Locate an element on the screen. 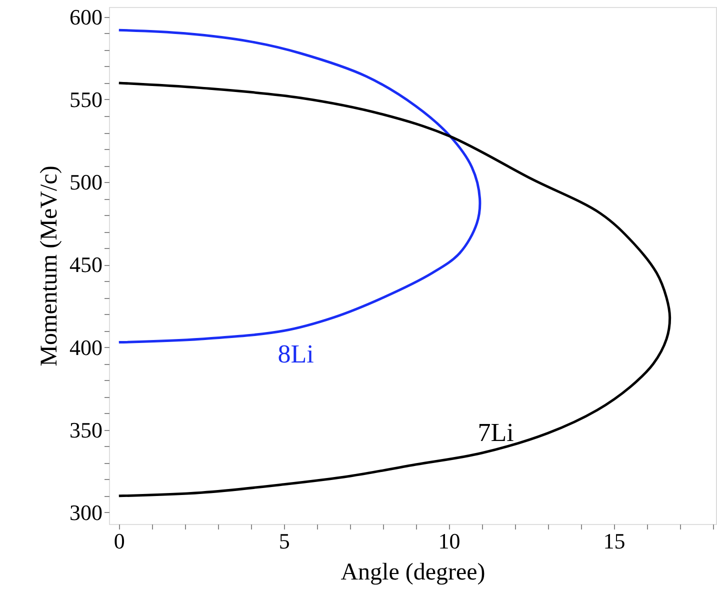 The image size is (717, 600). y-axis-title: Momentum (MeV/c) is located at coordinates (49, 266).